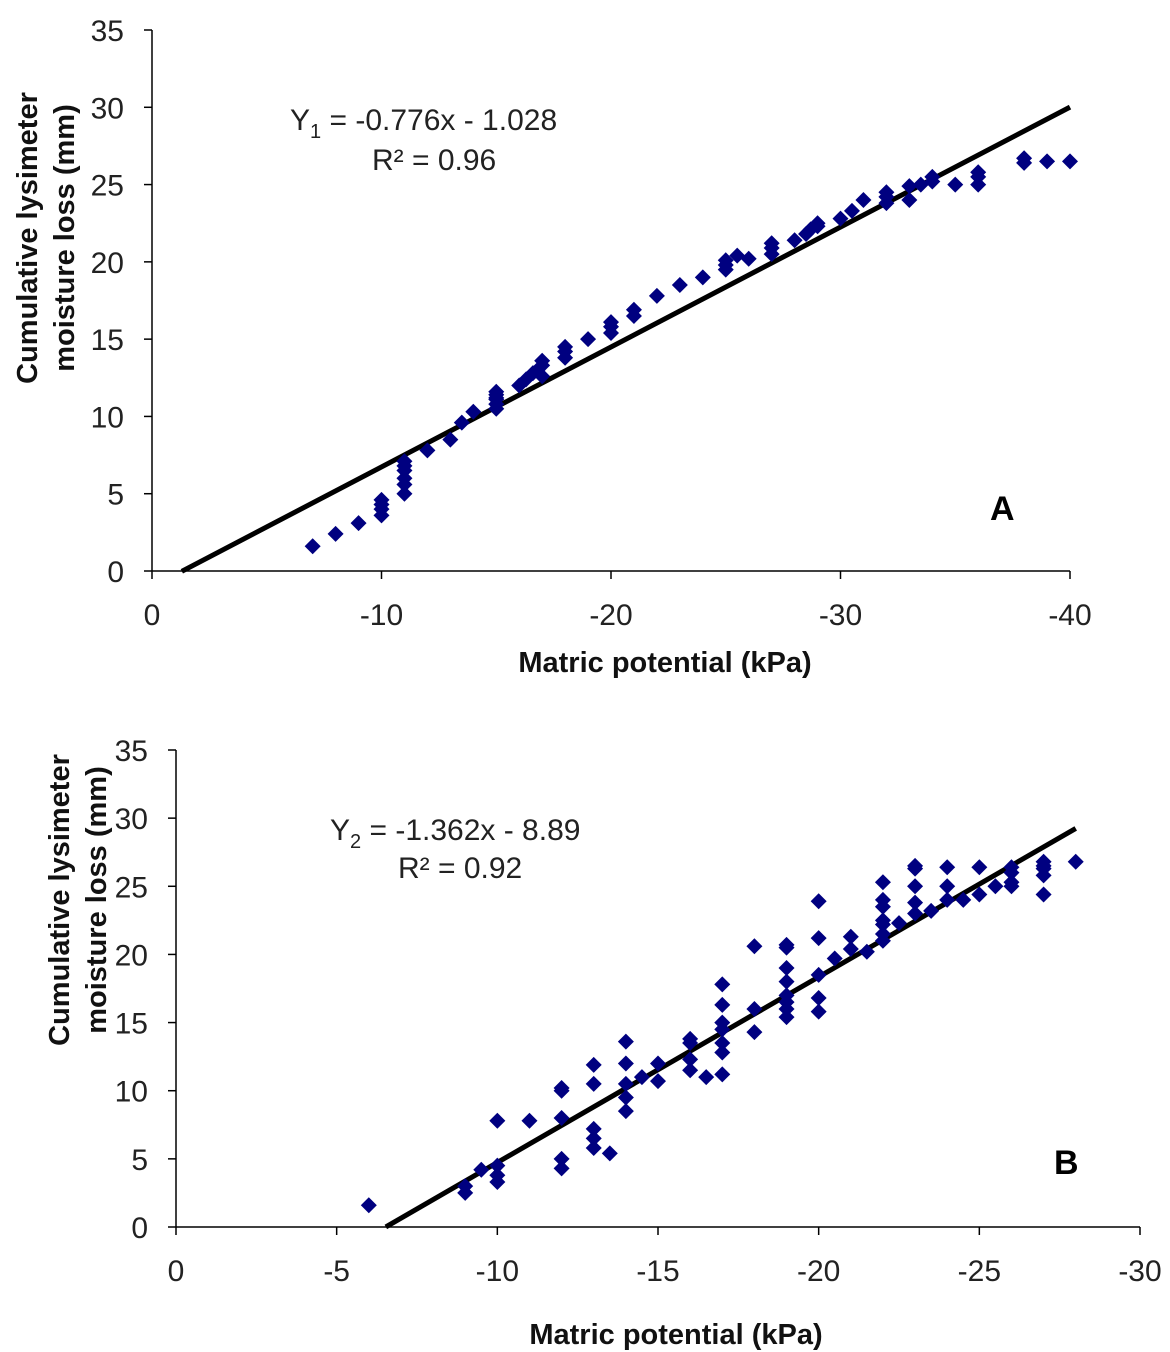 The image size is (1170, 1352). Describe the element at coordinates (107, 186) in the screenshot. I see `y-tick-label: 25` at that location.